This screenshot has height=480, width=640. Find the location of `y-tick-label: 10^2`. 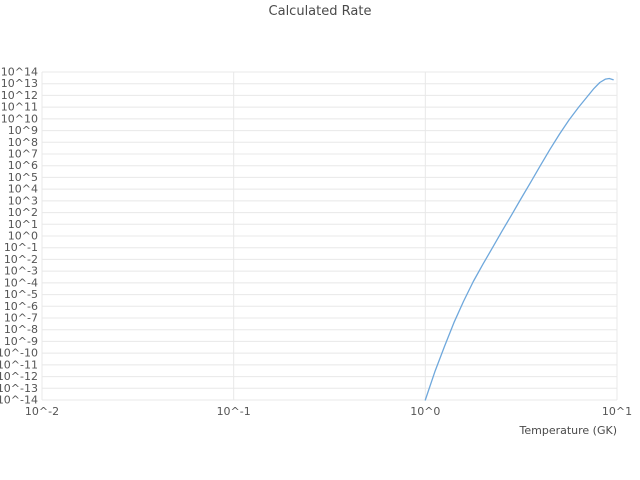

y-tick-label: 10^2 is located at coordinates (23, 212).